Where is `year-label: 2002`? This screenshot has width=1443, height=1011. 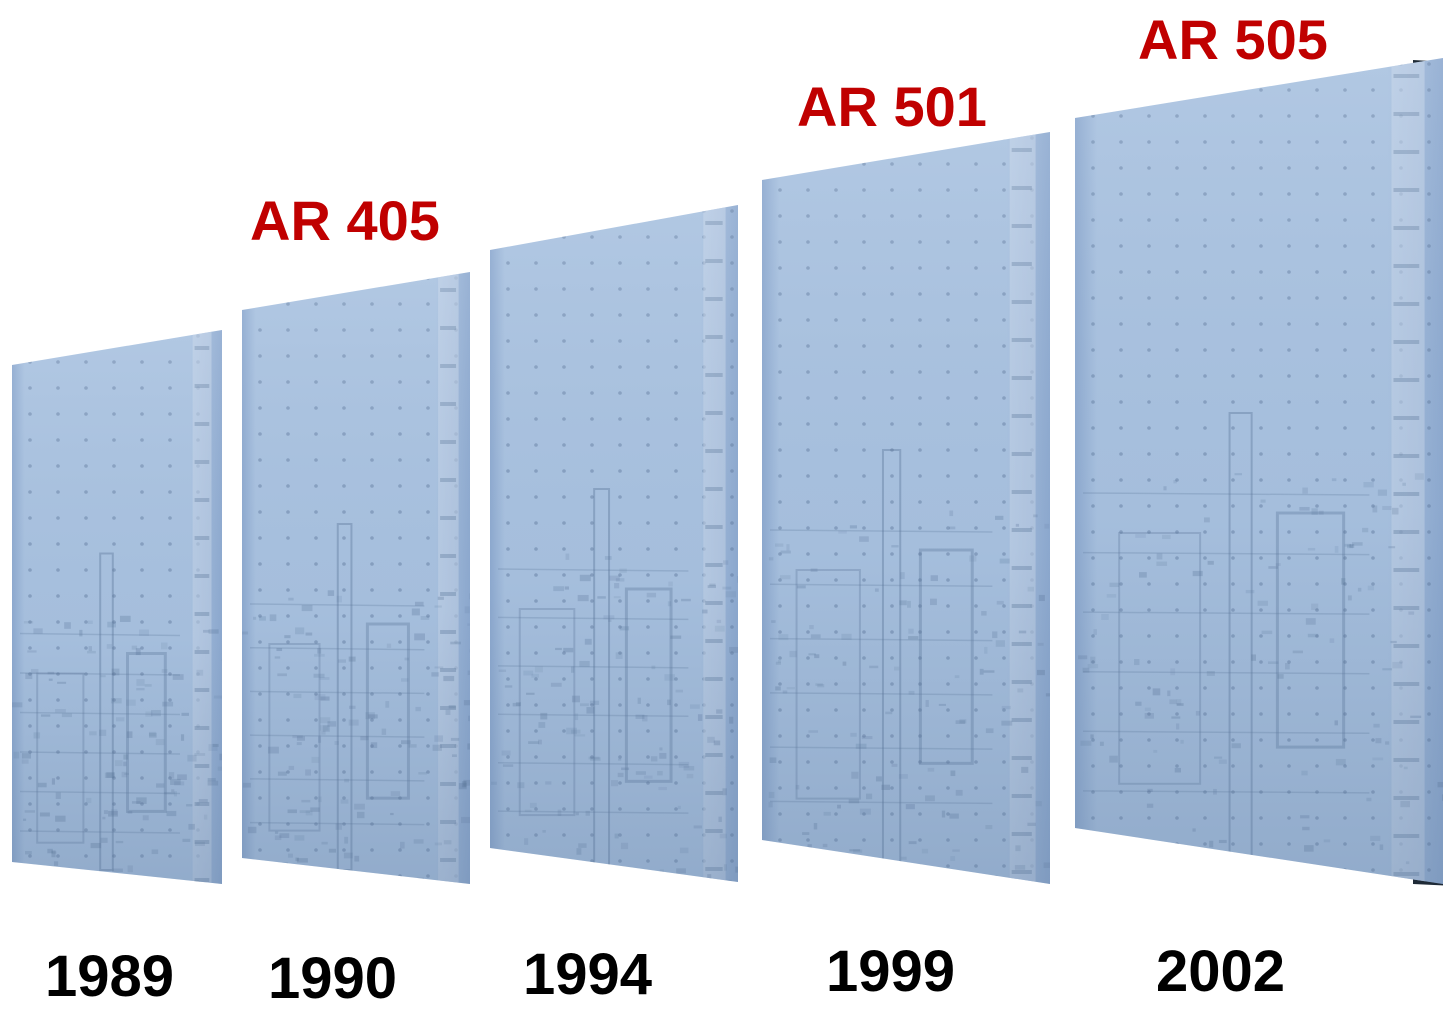
year-label: 2002 is located at coordinates (1221, 971).